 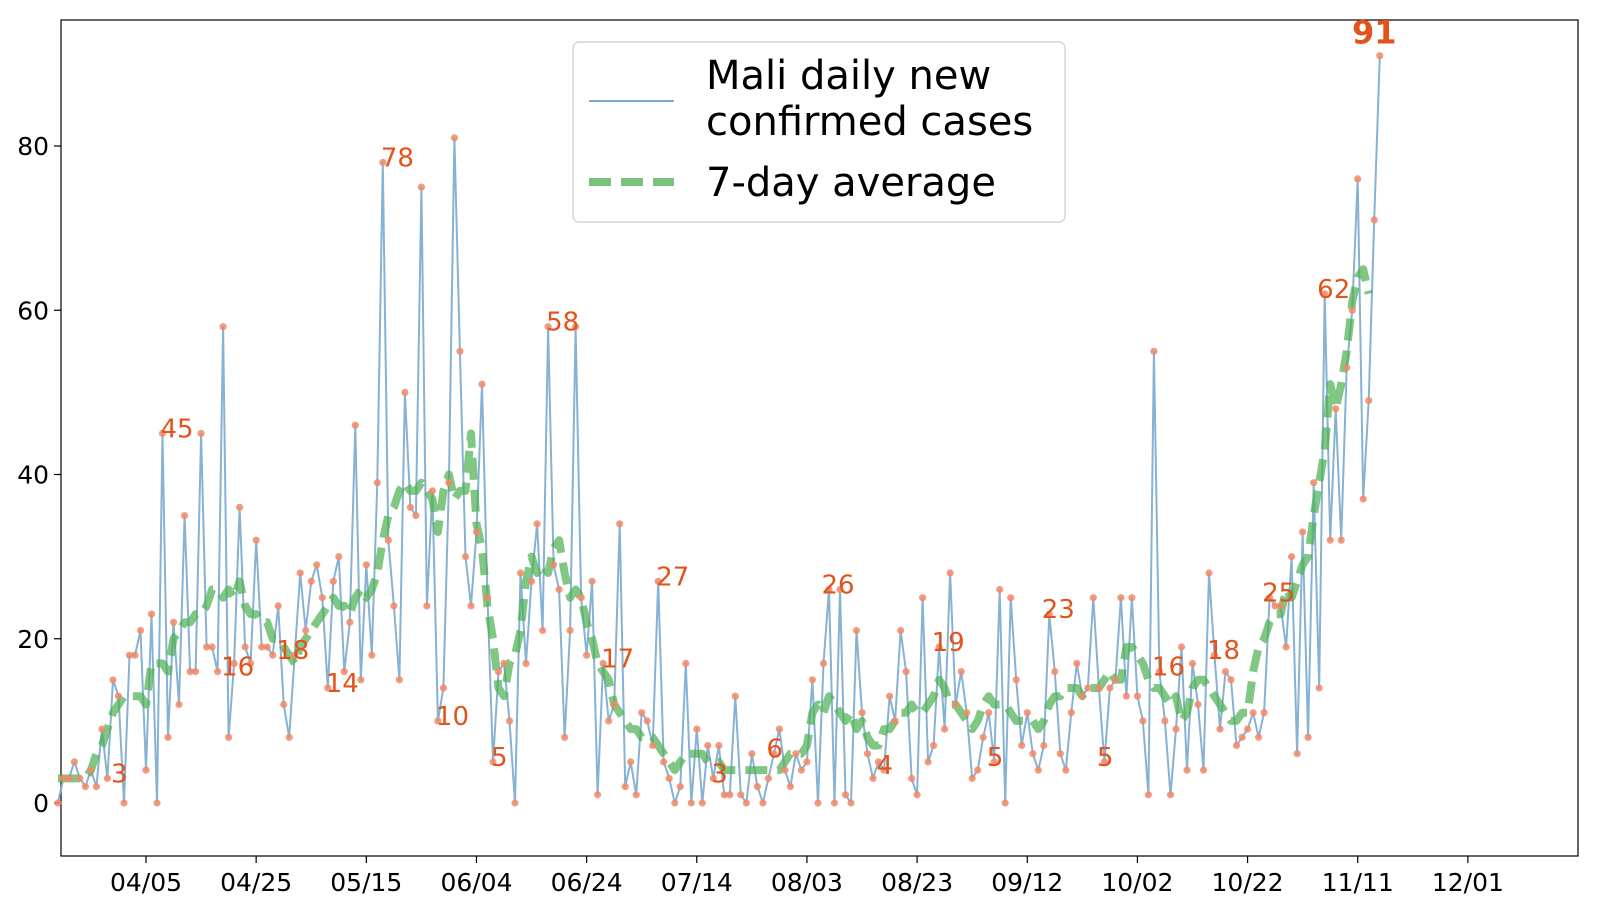 I want to click on x-tick-label: 09/12, so click(x=1027, y=882).